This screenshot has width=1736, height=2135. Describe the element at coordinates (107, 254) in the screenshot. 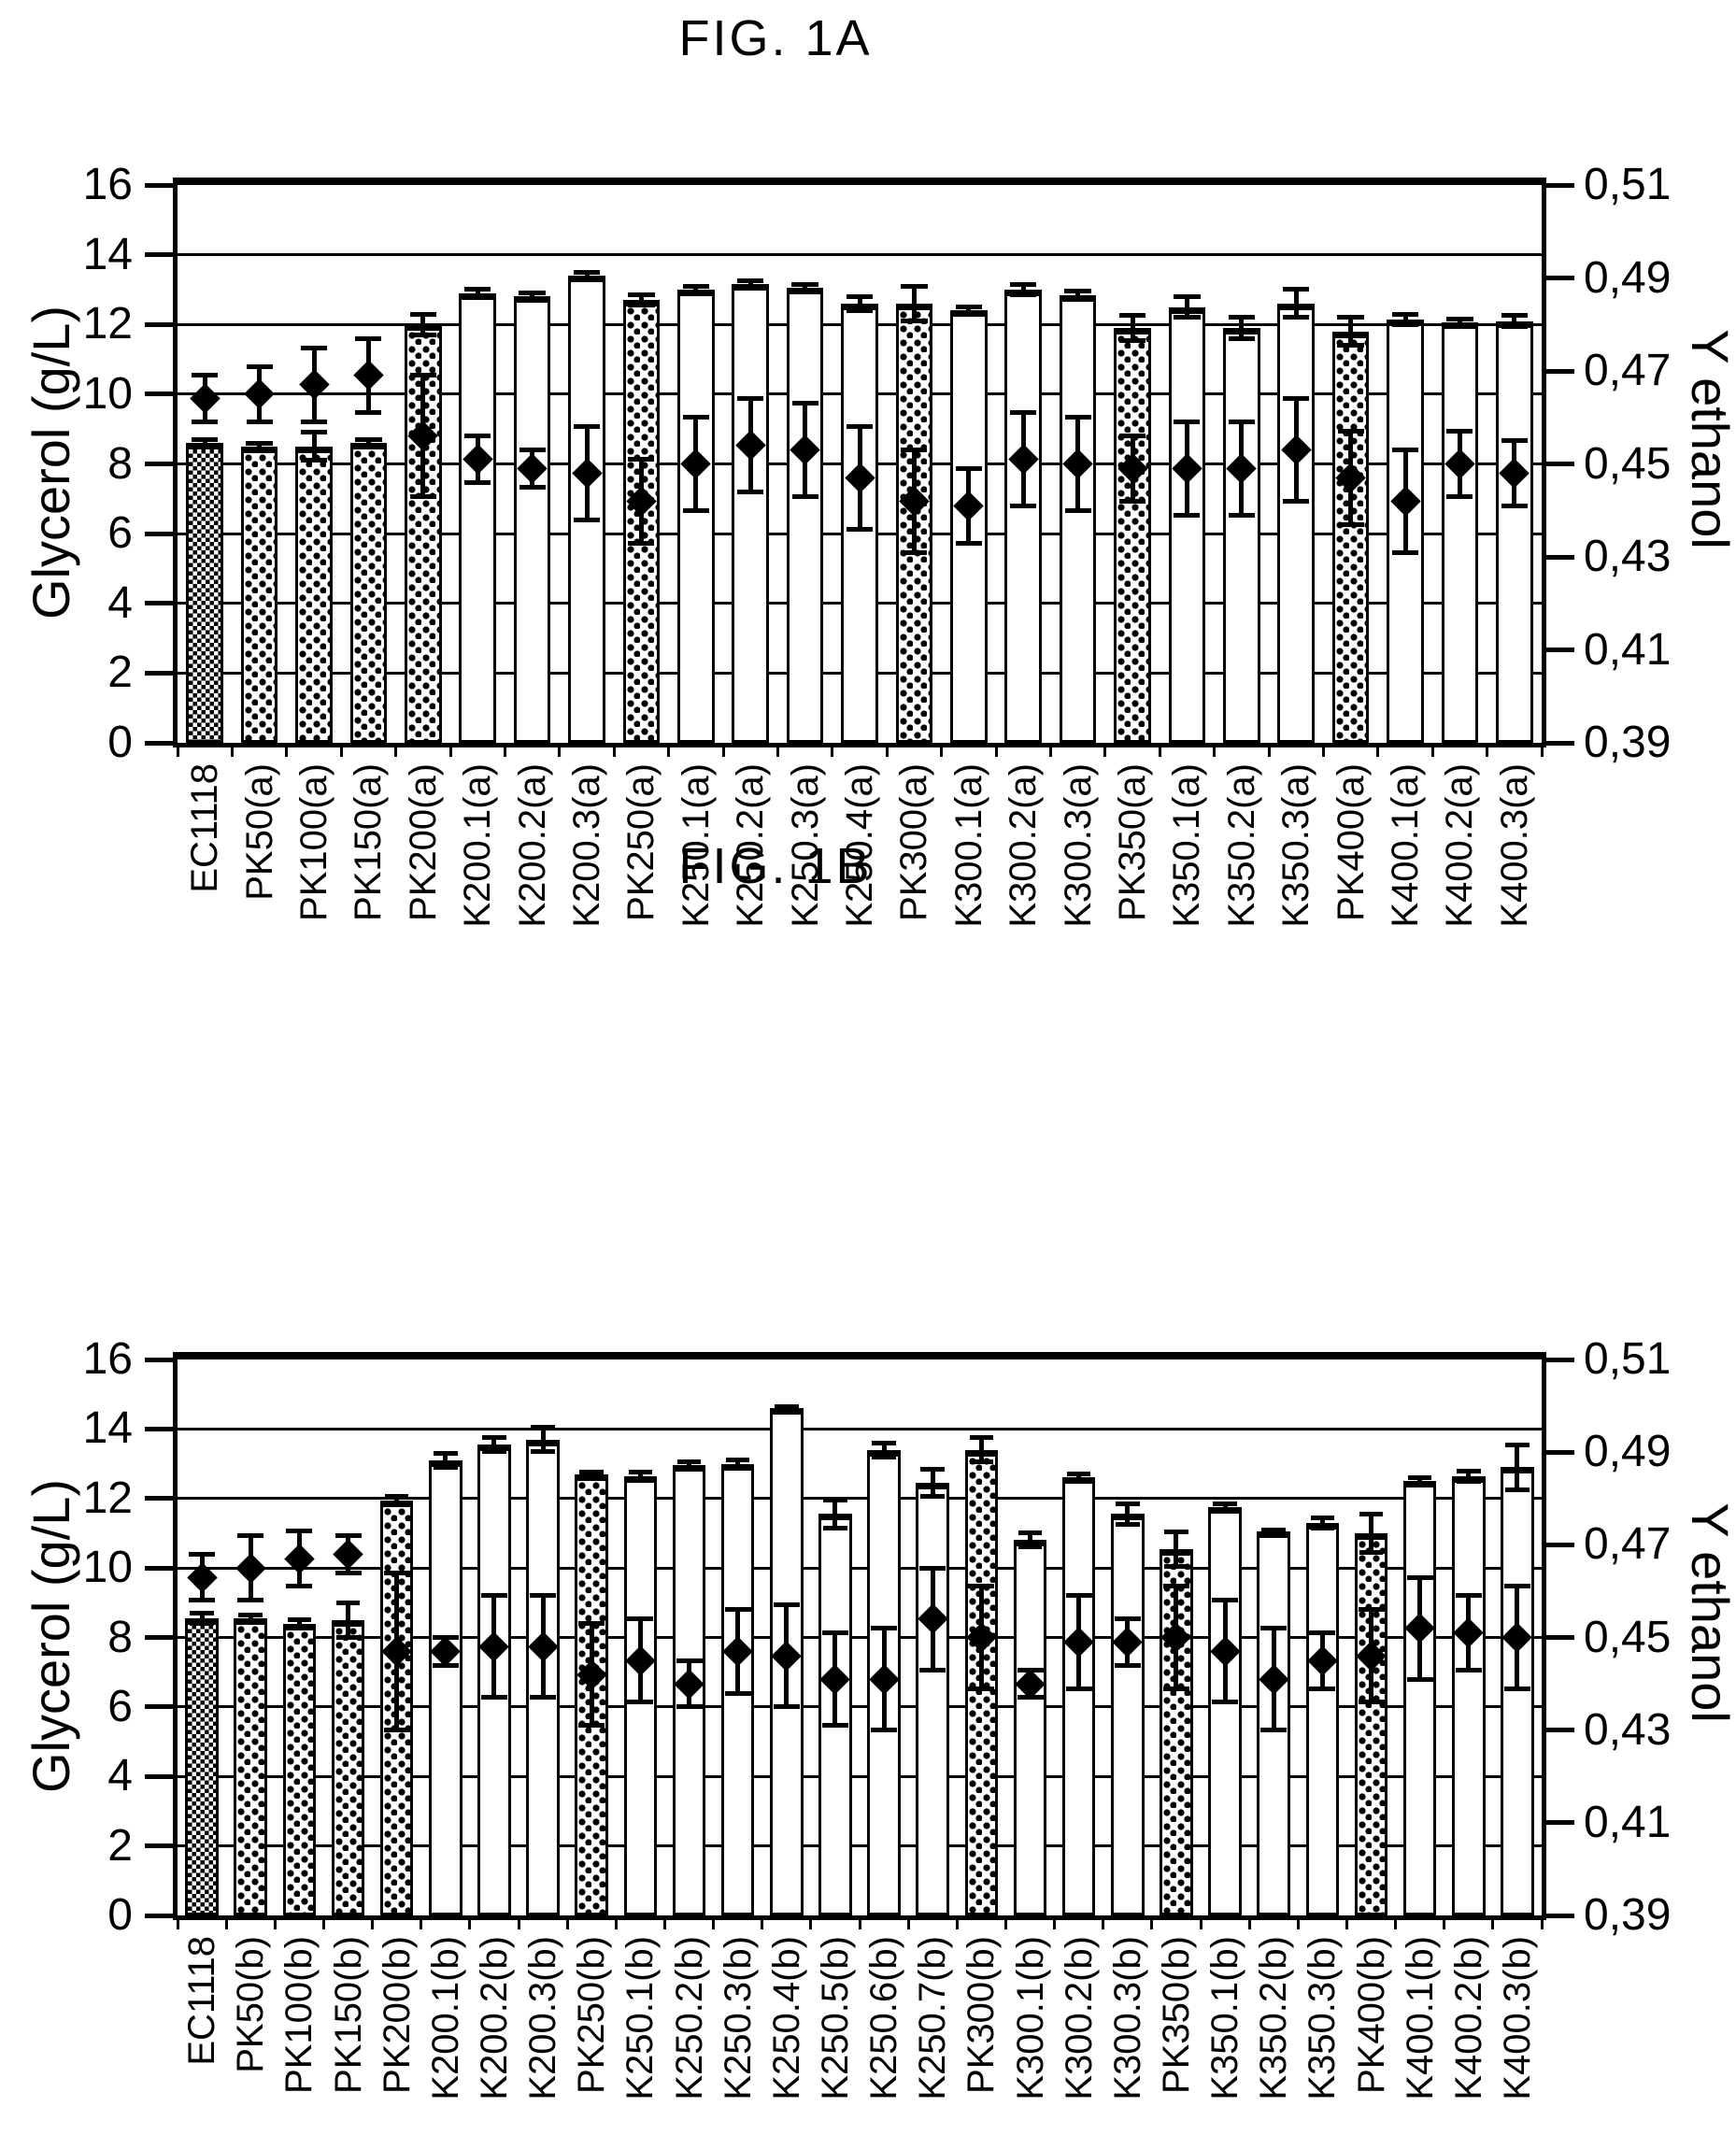

I see `y-axis-tick-label-left: 14` at that location.